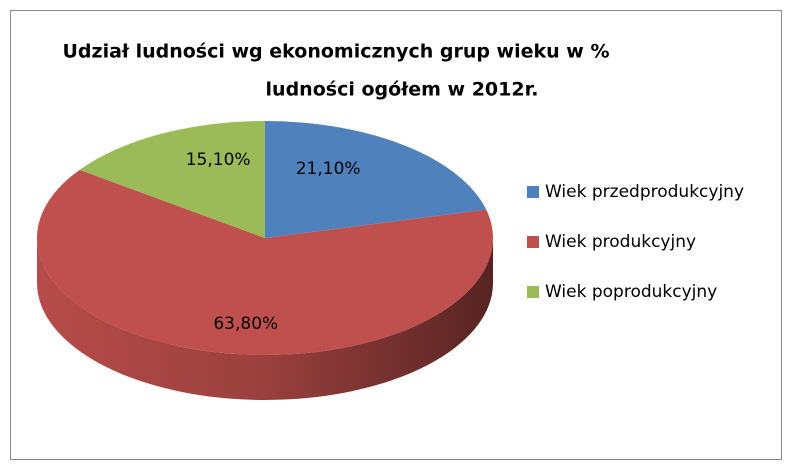 This screenshot has height=469, width=792. What do you see at coordinates (644, 192) in the screenshot?
I see `legend-label: Wiek przedprodukcyjny` at bounding box center [644, 192].